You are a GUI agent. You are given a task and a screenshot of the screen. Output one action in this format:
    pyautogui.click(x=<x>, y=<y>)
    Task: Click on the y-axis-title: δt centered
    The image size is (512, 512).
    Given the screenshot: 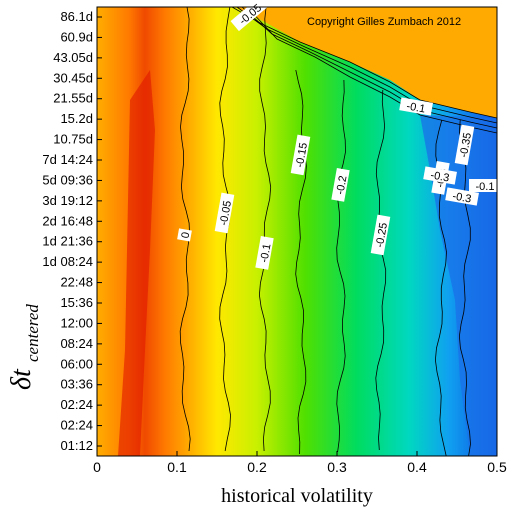 What is the action you would take?
    pyautogui.click(x=24, y=347)
    